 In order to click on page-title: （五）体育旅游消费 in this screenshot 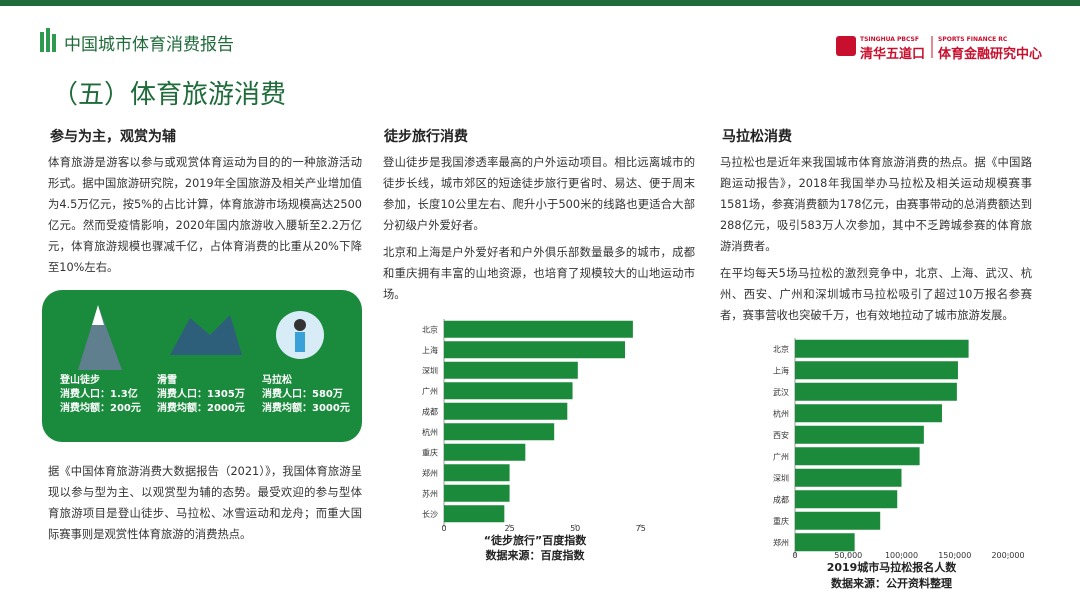, I will do `click(169, 95)`.